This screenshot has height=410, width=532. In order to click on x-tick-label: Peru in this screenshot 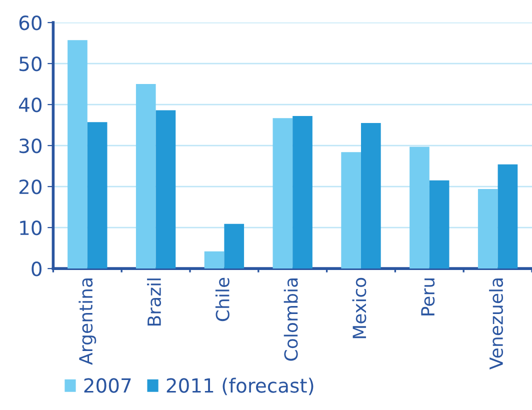, I will do `click(428, 297)`.